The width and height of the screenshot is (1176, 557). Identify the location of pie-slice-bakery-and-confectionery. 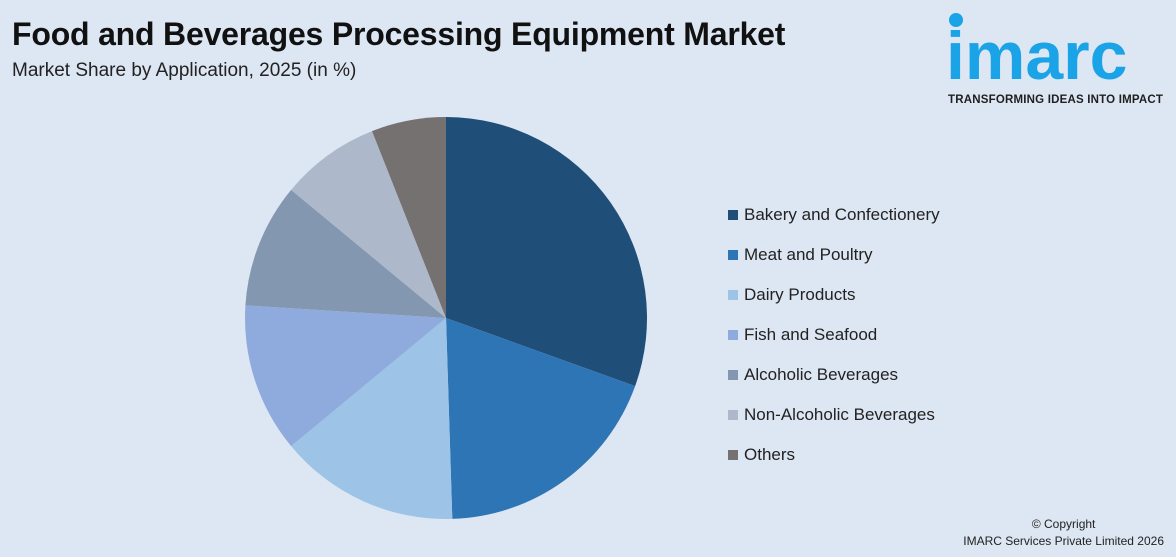
(547, 252).